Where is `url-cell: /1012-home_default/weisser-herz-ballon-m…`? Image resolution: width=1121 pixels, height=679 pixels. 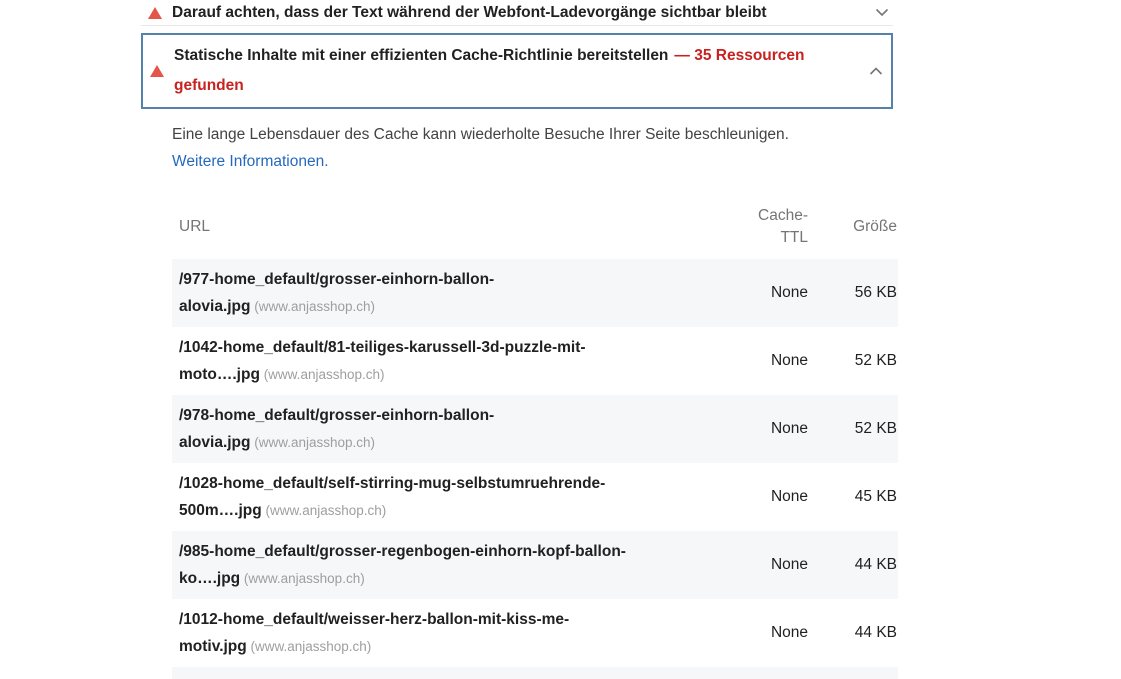 url-cell: /1012-home_default/weisser-herz-ballon-m… is located at coordinates (414, 633).